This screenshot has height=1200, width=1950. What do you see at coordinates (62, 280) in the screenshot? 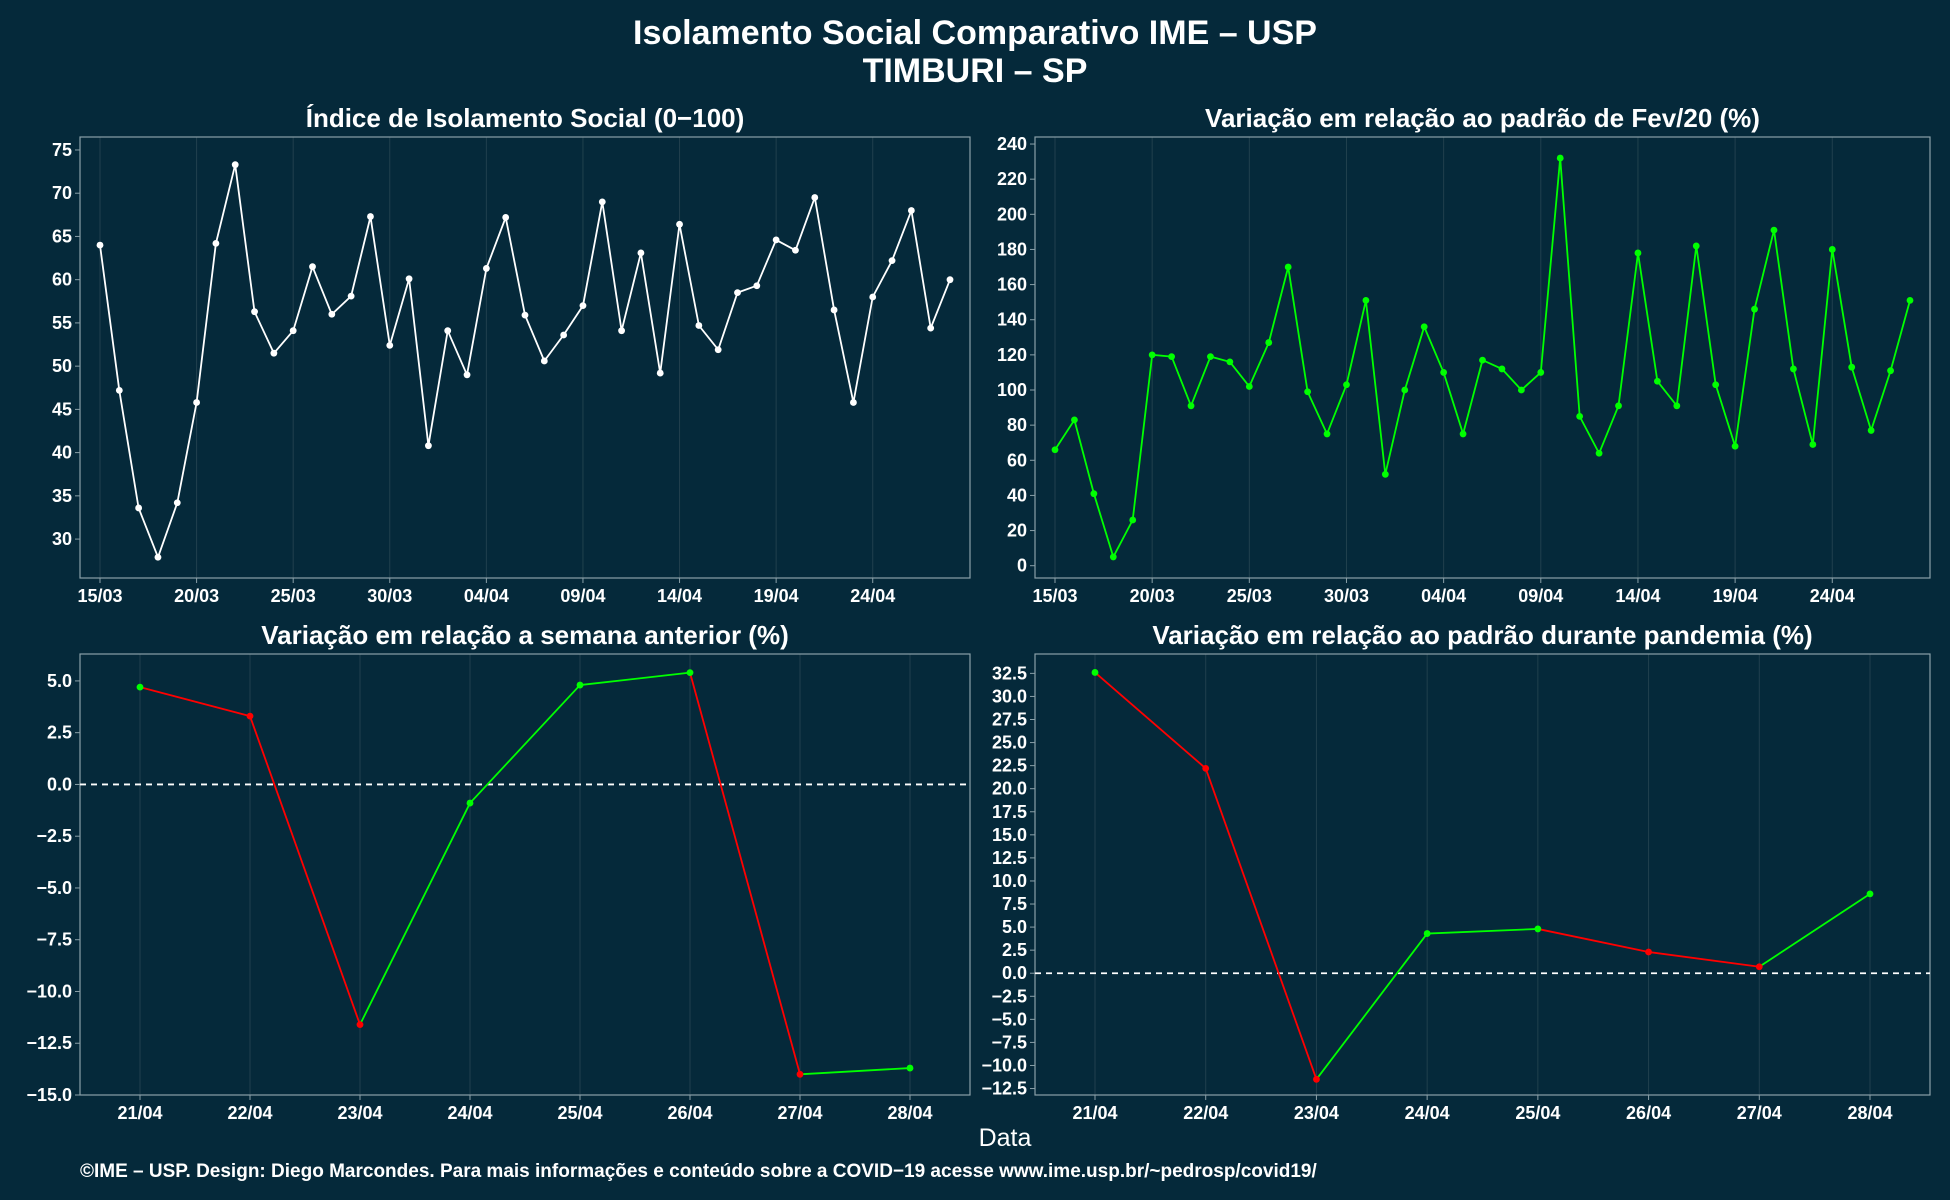
I see `y-tick-label: 60` at bounding box center [62, 280].